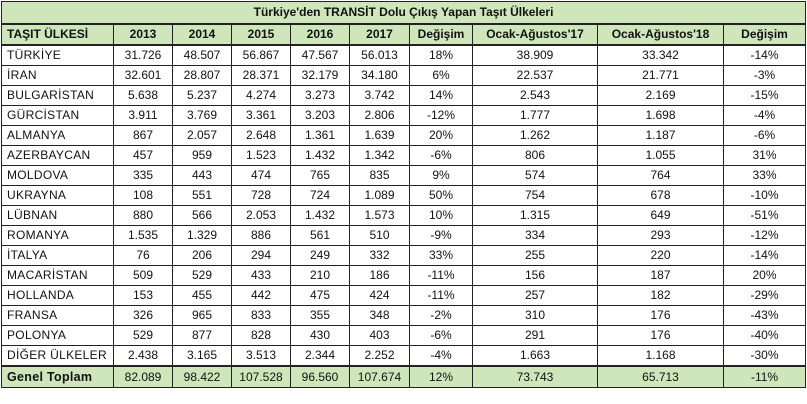  I want to click on value-cell: 291, so click(535, 335).